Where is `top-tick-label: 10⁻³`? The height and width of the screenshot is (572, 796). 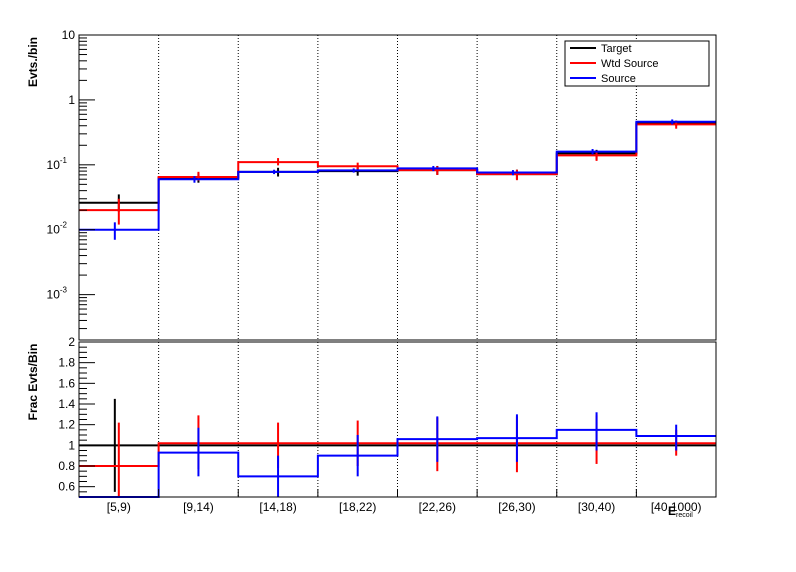
top-tick-label: 10⁻³ is located at coordinates (57, 294).